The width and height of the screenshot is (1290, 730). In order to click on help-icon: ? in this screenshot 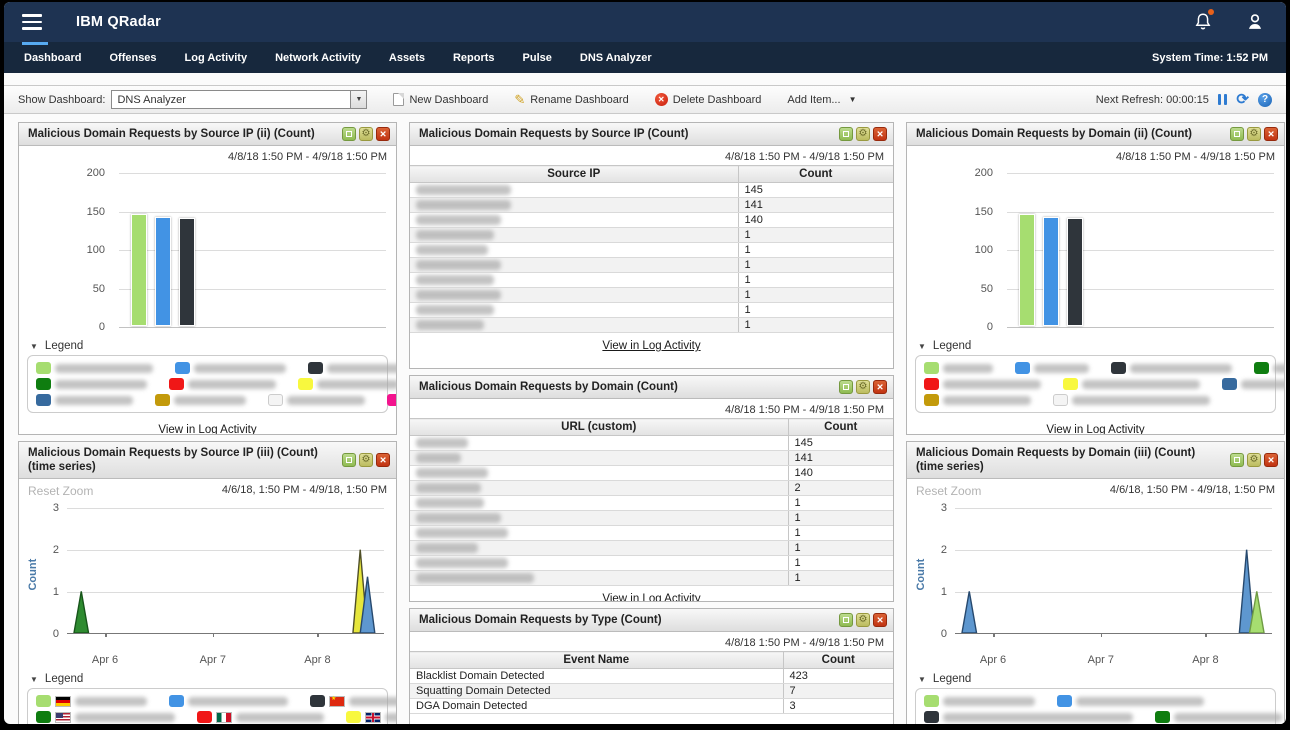, I will do `click(1265, 99)`.